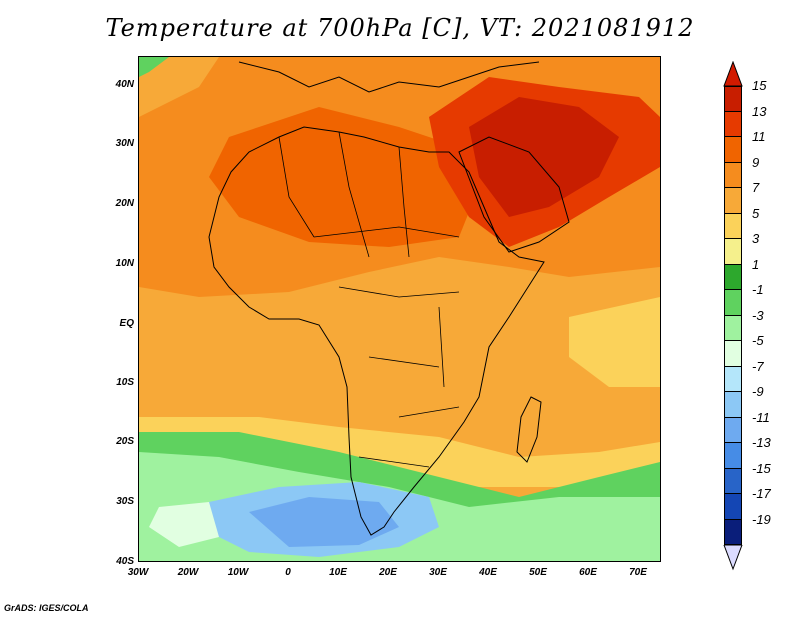  What do you see at coordinates (125, 501) in the screenshot?
I see `lat-label-30s: 30S` at bounding box center [125, 501].